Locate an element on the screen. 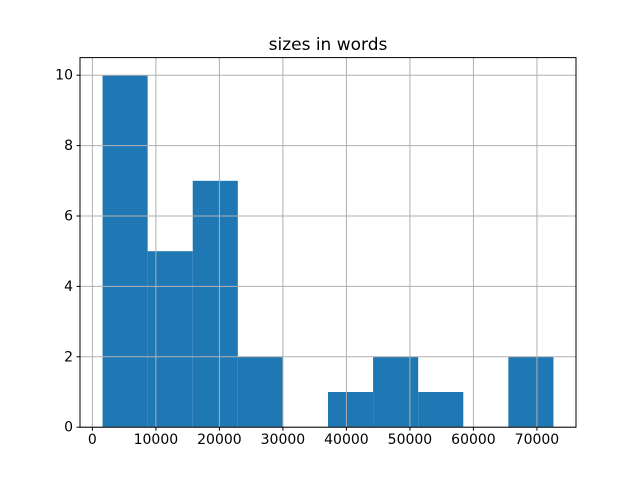  x-tick-label: 30000 is located at coordinates (283, 440).